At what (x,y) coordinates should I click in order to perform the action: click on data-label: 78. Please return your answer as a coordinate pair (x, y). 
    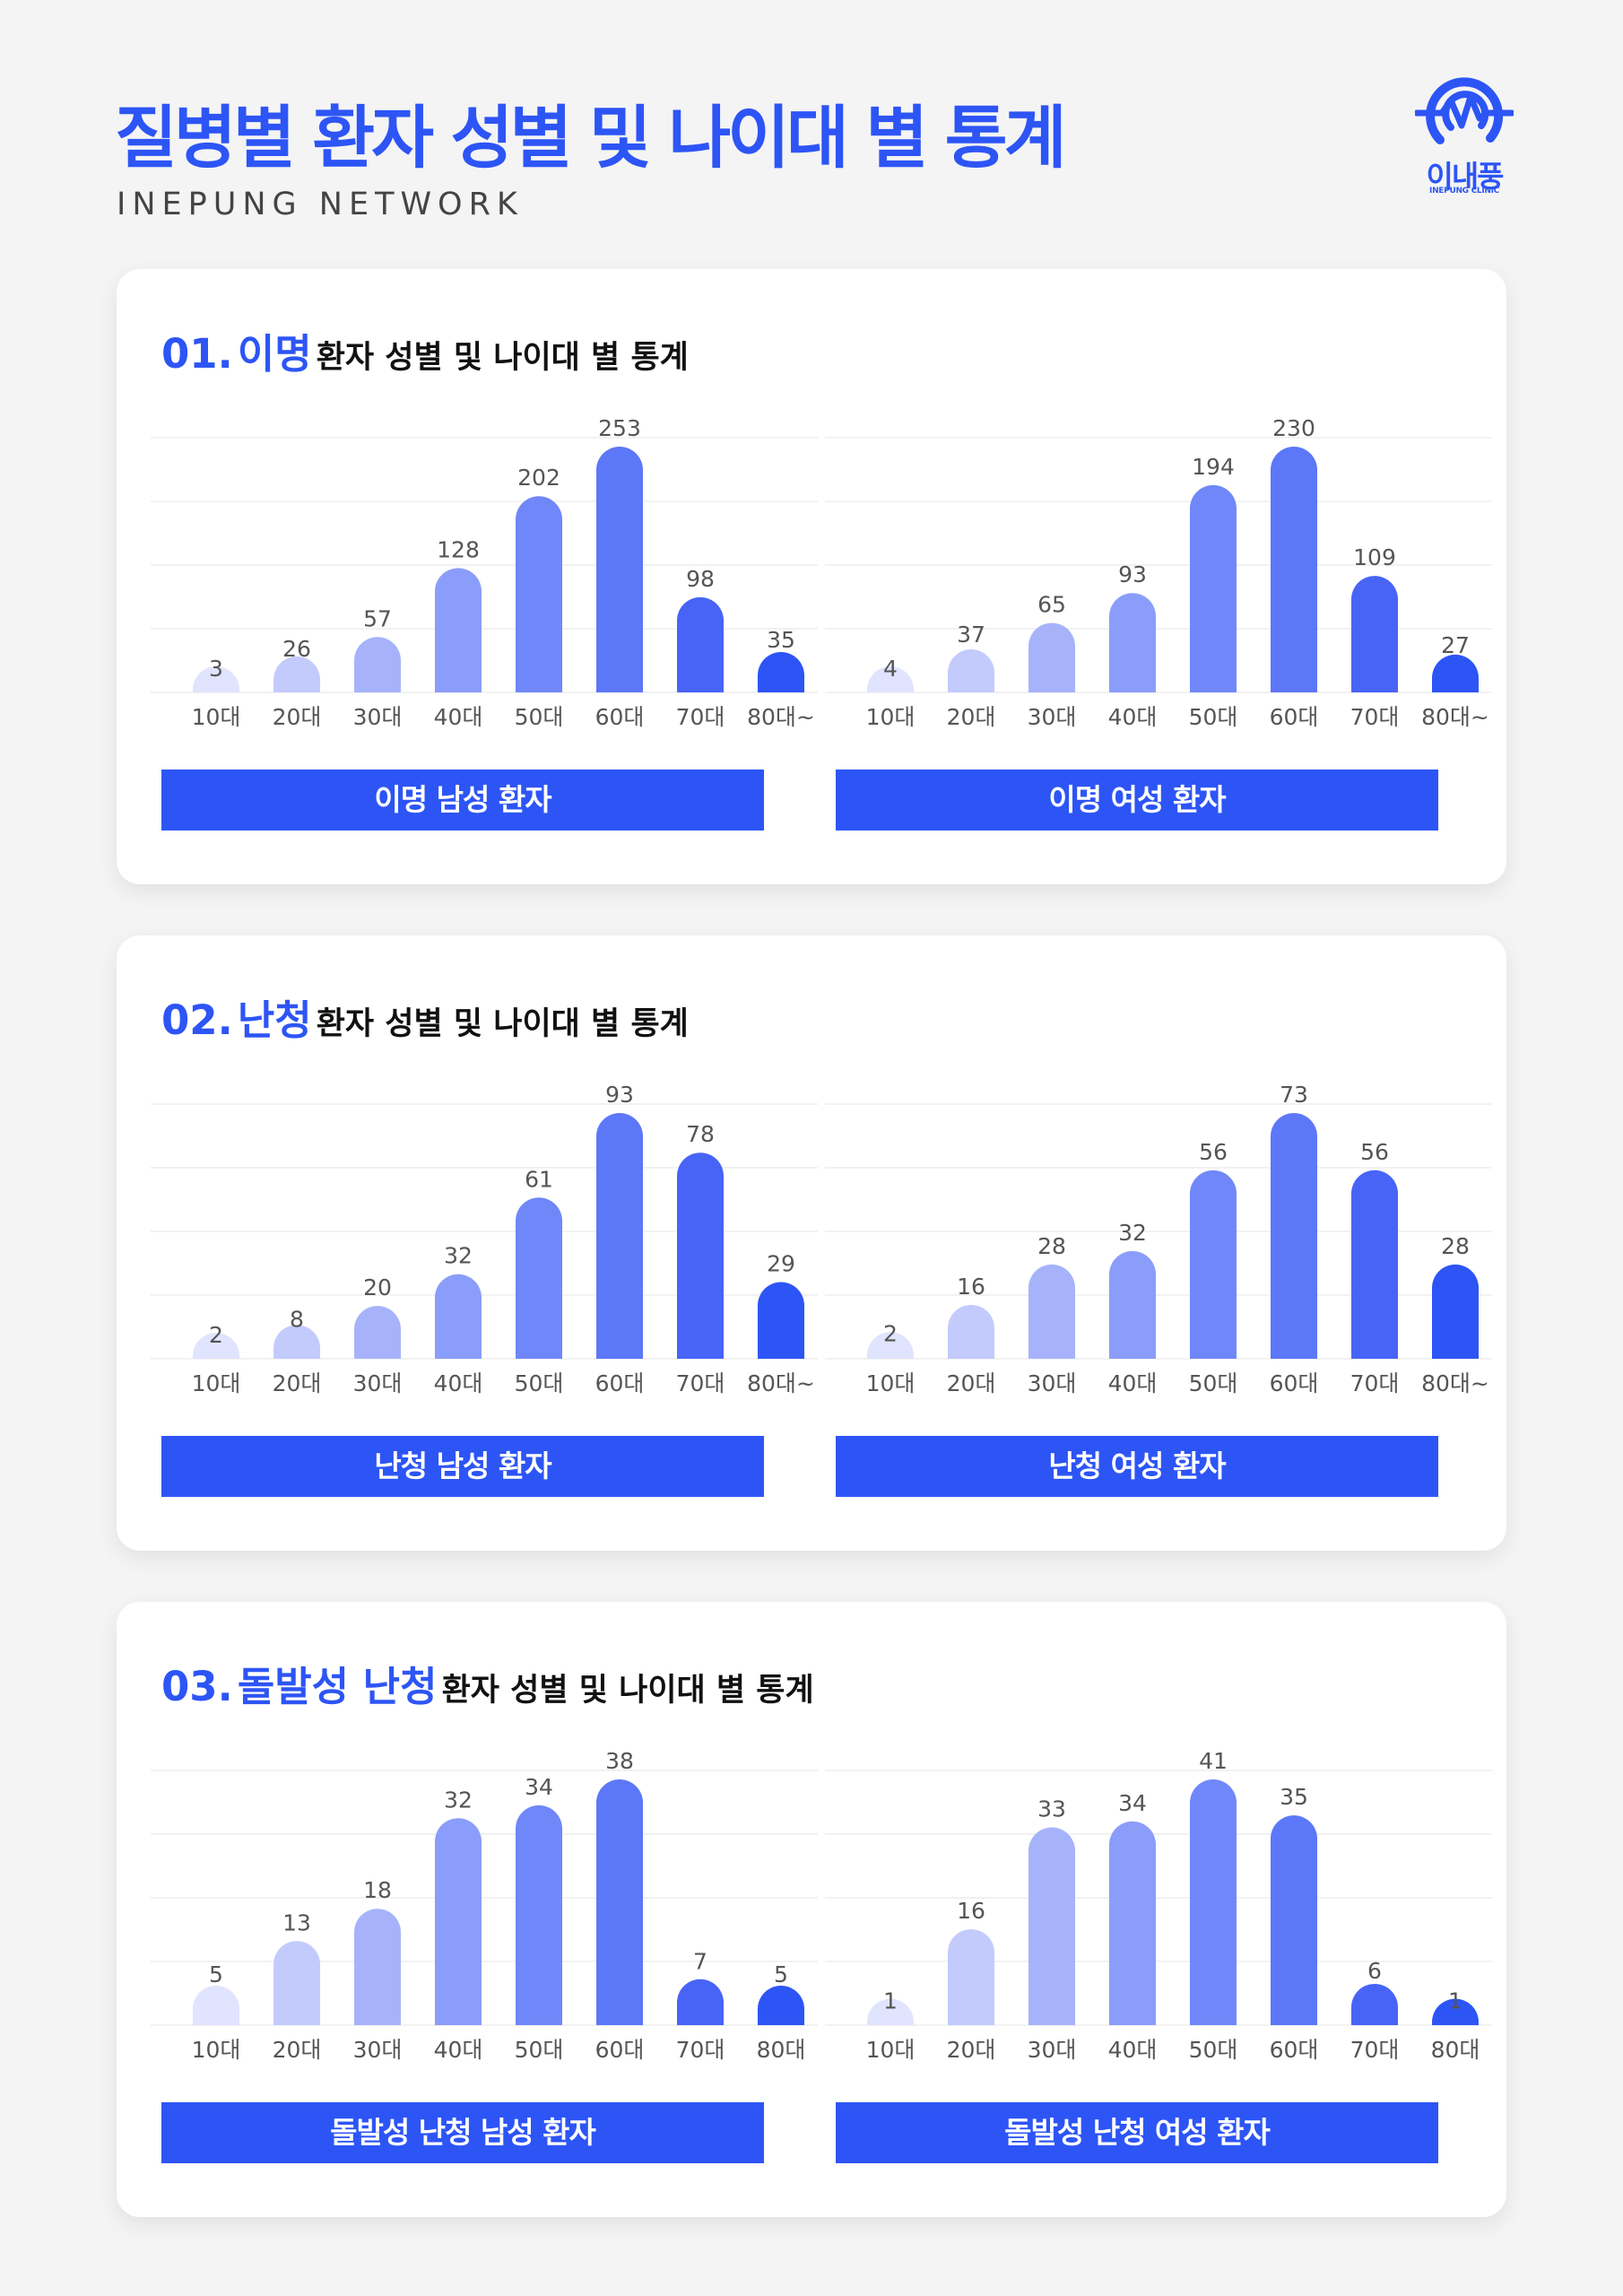
    Looking at the image, I should click on (700, 1134).